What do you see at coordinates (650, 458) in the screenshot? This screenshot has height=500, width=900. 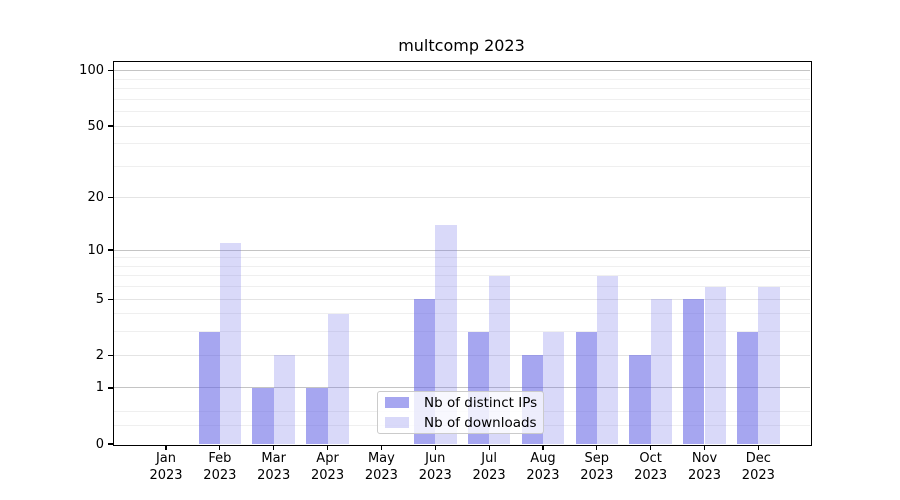 I see `x-label-month: Oct` at bounding box center [650, 458].